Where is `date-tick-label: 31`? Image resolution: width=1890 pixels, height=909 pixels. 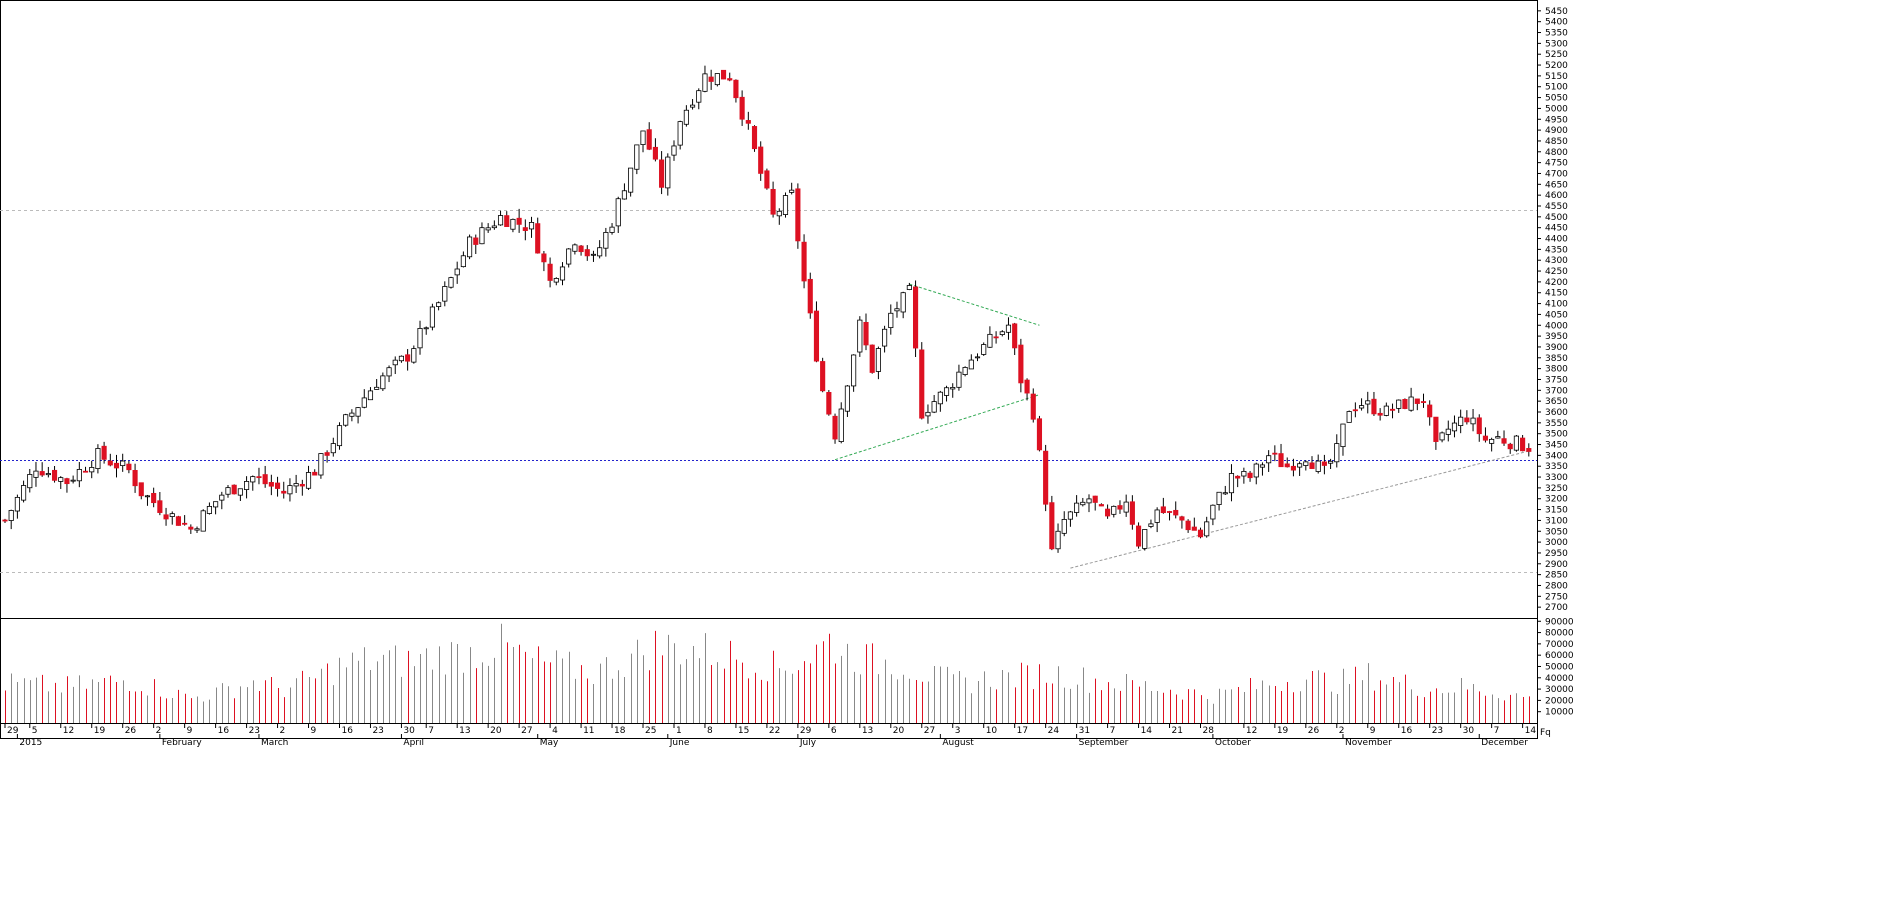
date-tick-label: 31 is located at coordinates (1084, 731).